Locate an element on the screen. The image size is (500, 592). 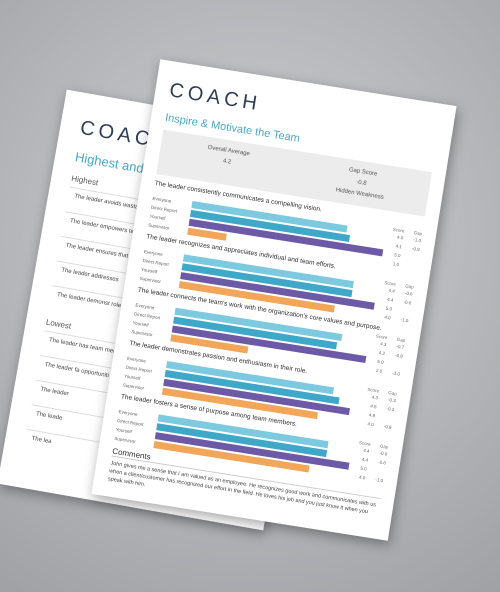
gap: -0.8 is located at coordinates (387, 426).